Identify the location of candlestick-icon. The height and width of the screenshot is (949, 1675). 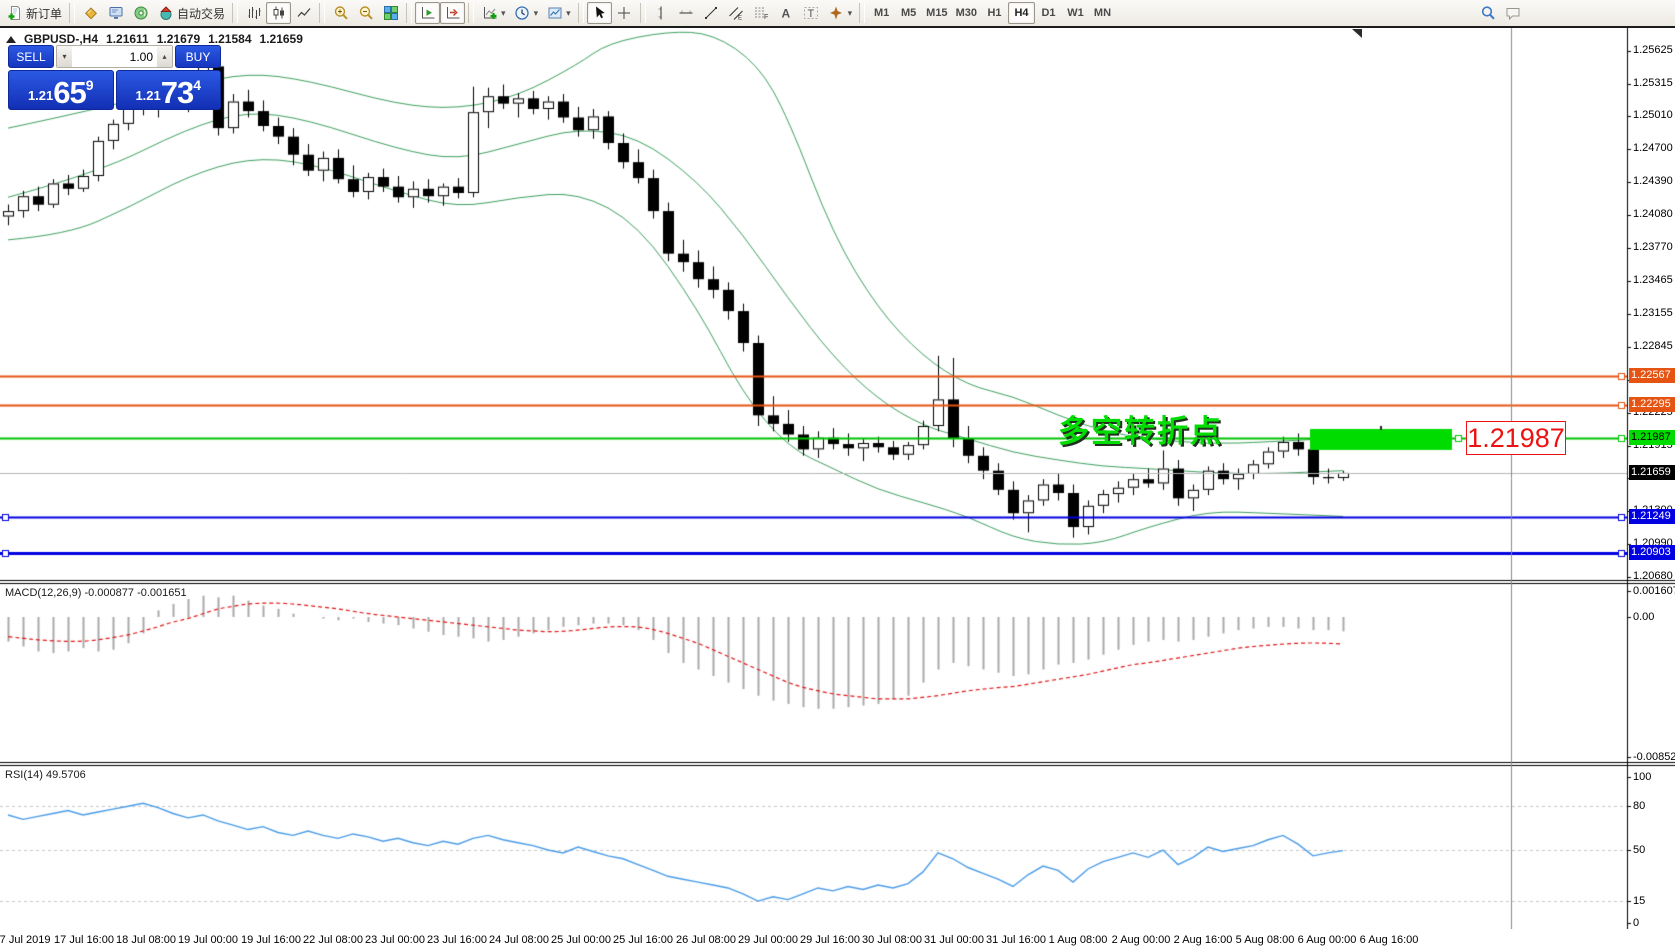
(278, 13).